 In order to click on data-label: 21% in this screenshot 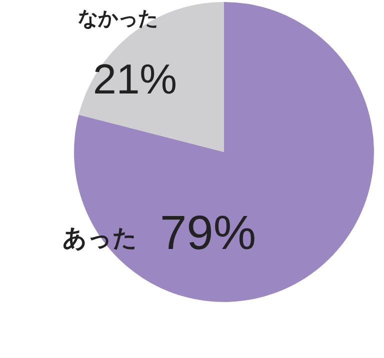, I will do `click(135, 79)`.